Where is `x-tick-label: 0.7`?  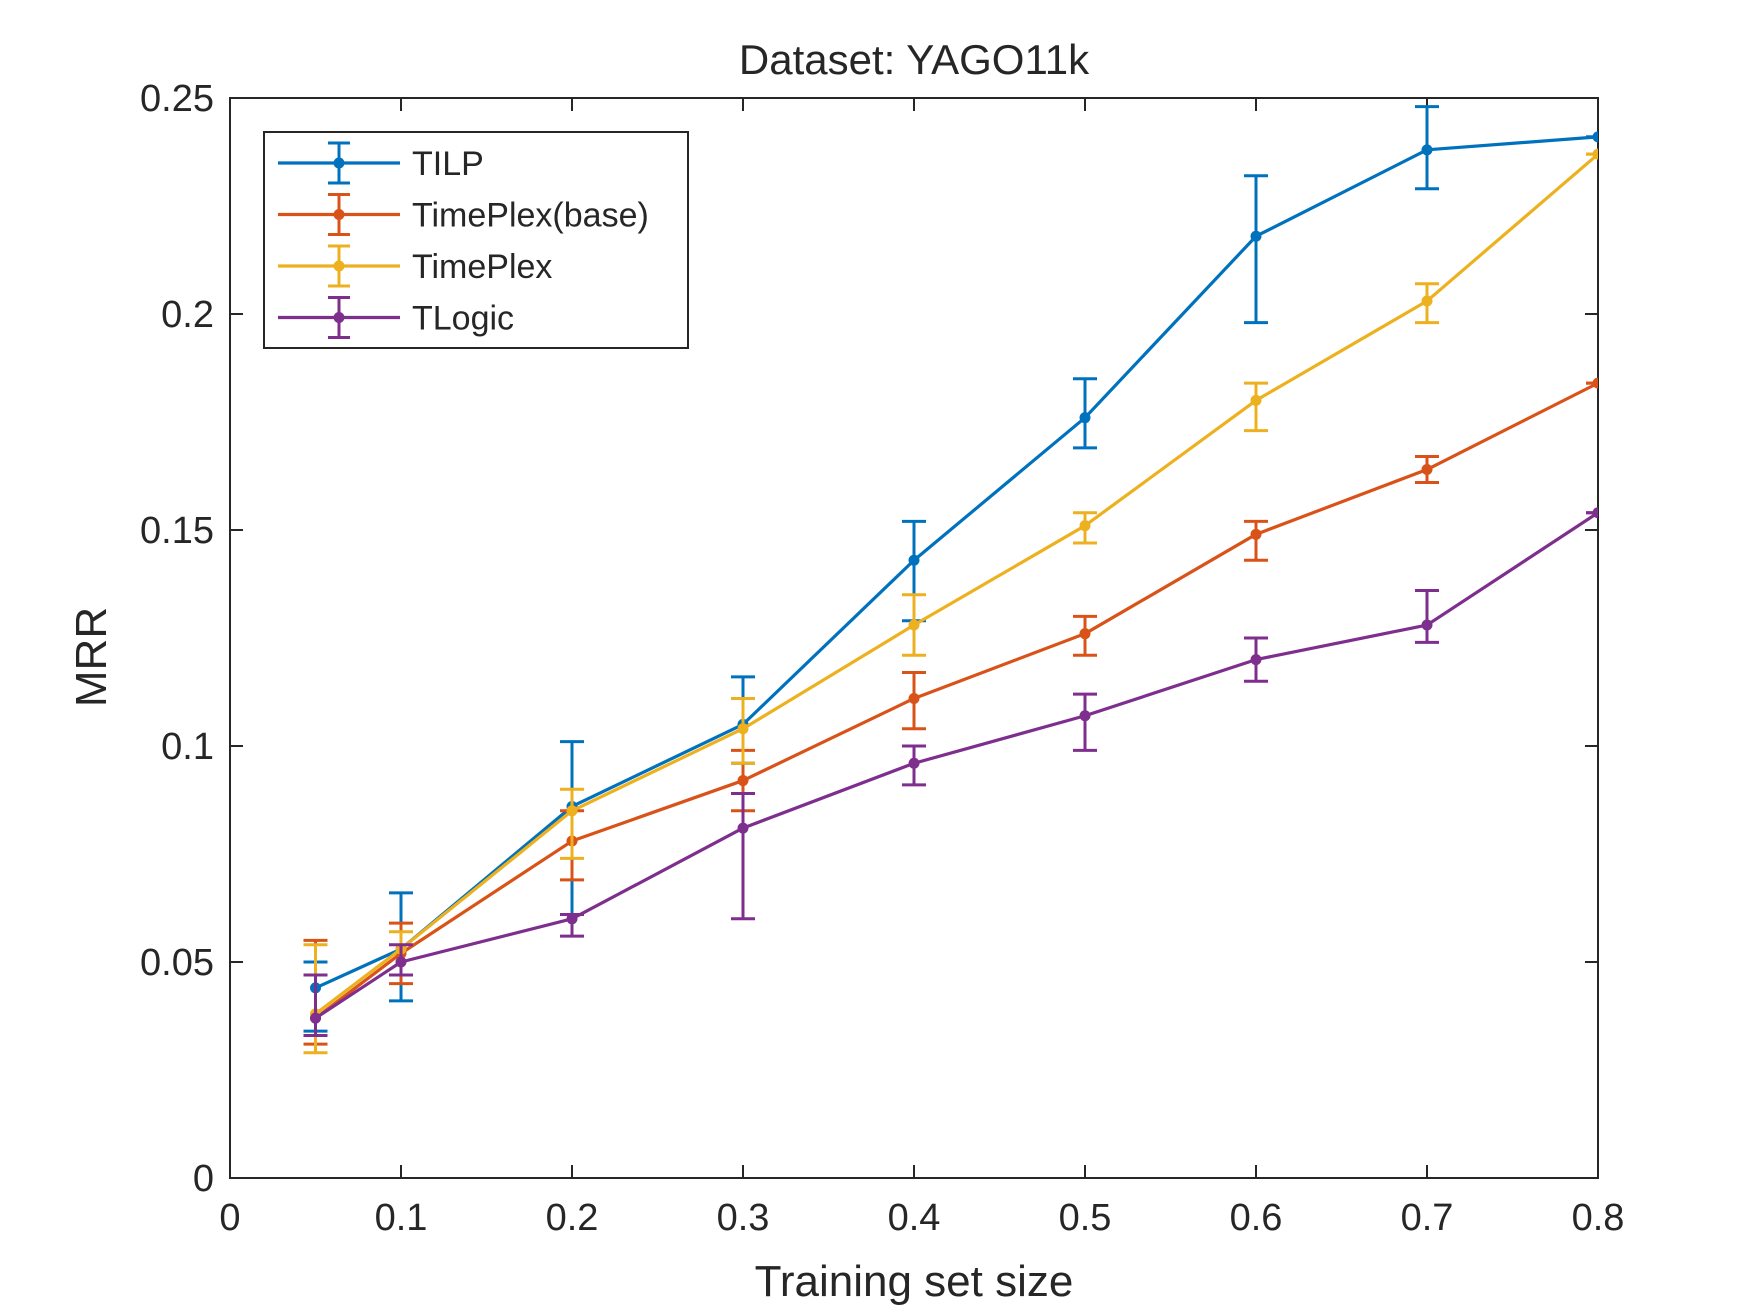 x-tick-label: 0.7 is located at coordinates (1427, 1218).